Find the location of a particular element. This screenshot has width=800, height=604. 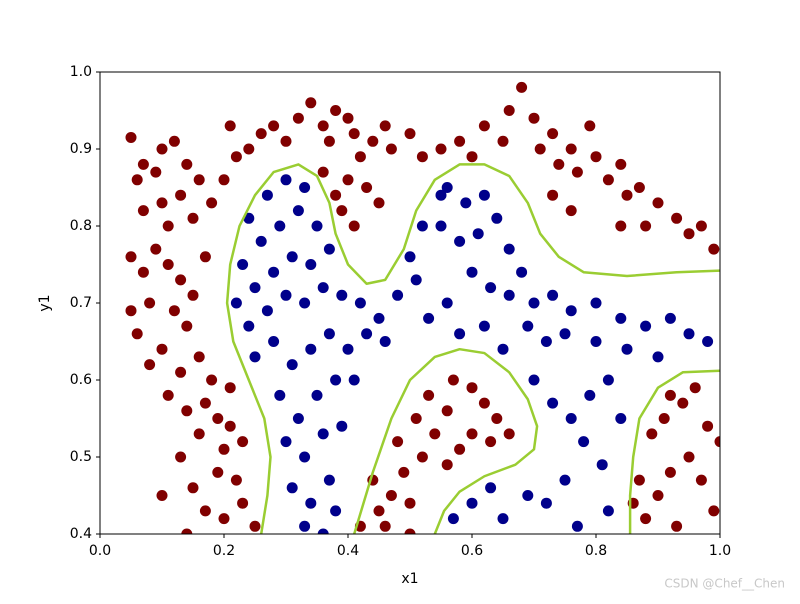

x-tick-label: 1.0 is located at coordinates (720, 551).